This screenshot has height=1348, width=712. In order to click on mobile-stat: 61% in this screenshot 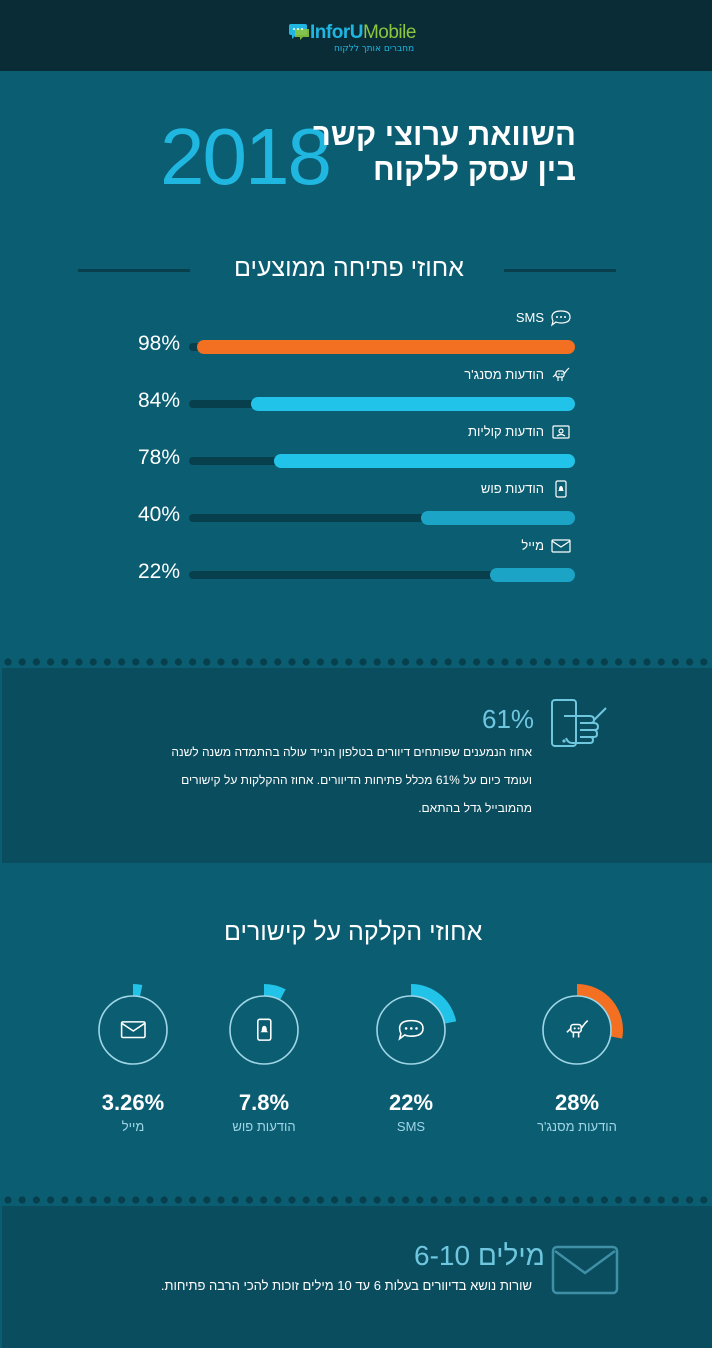, I will do `click(508, 719)`.